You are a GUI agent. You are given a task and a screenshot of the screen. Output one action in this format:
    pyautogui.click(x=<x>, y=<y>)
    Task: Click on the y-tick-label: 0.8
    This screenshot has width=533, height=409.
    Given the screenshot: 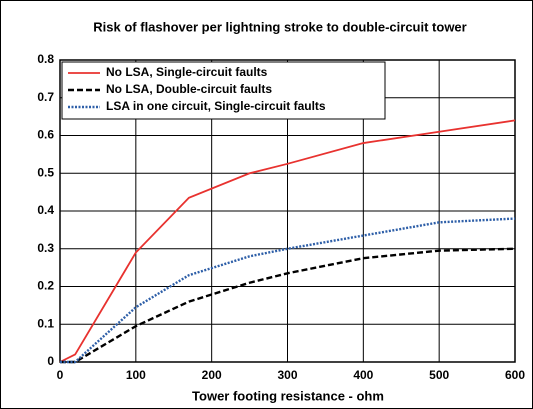 What is the action you would take?
    pyautogui.click(x=45, y=59)
    